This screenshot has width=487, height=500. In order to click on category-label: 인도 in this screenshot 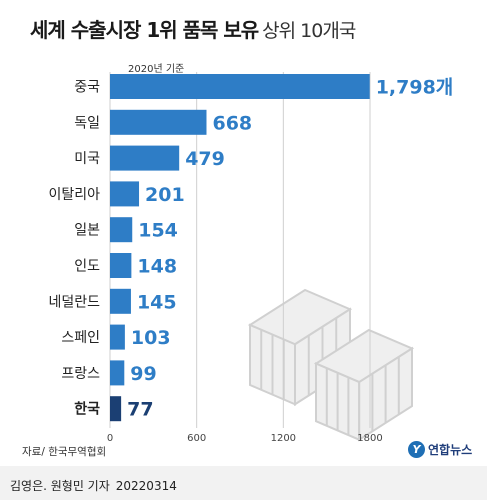, I will do `click(87, 267)`.